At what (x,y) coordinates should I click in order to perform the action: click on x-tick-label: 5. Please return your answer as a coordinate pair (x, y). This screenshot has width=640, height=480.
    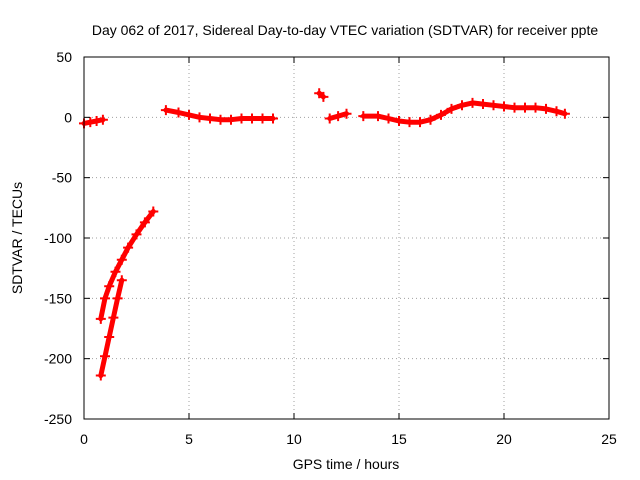
    Looking at the image, I should click on (189, 439).